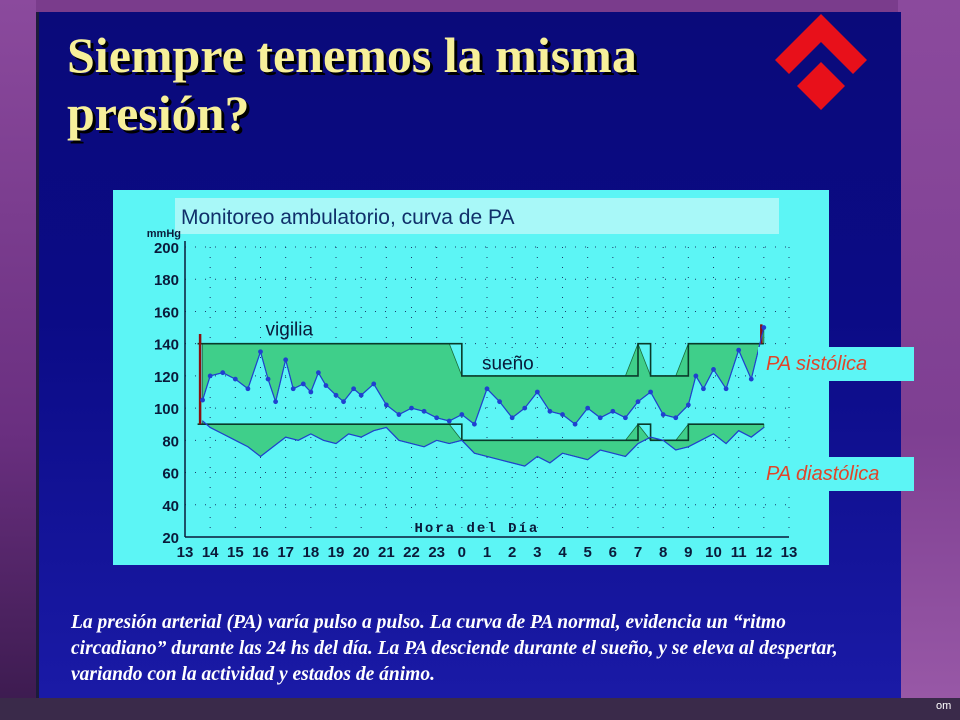 Image resolution: width=960 pixels, height=720 pixels. I want to click on x-tick-label: 23, so click(436, 552).